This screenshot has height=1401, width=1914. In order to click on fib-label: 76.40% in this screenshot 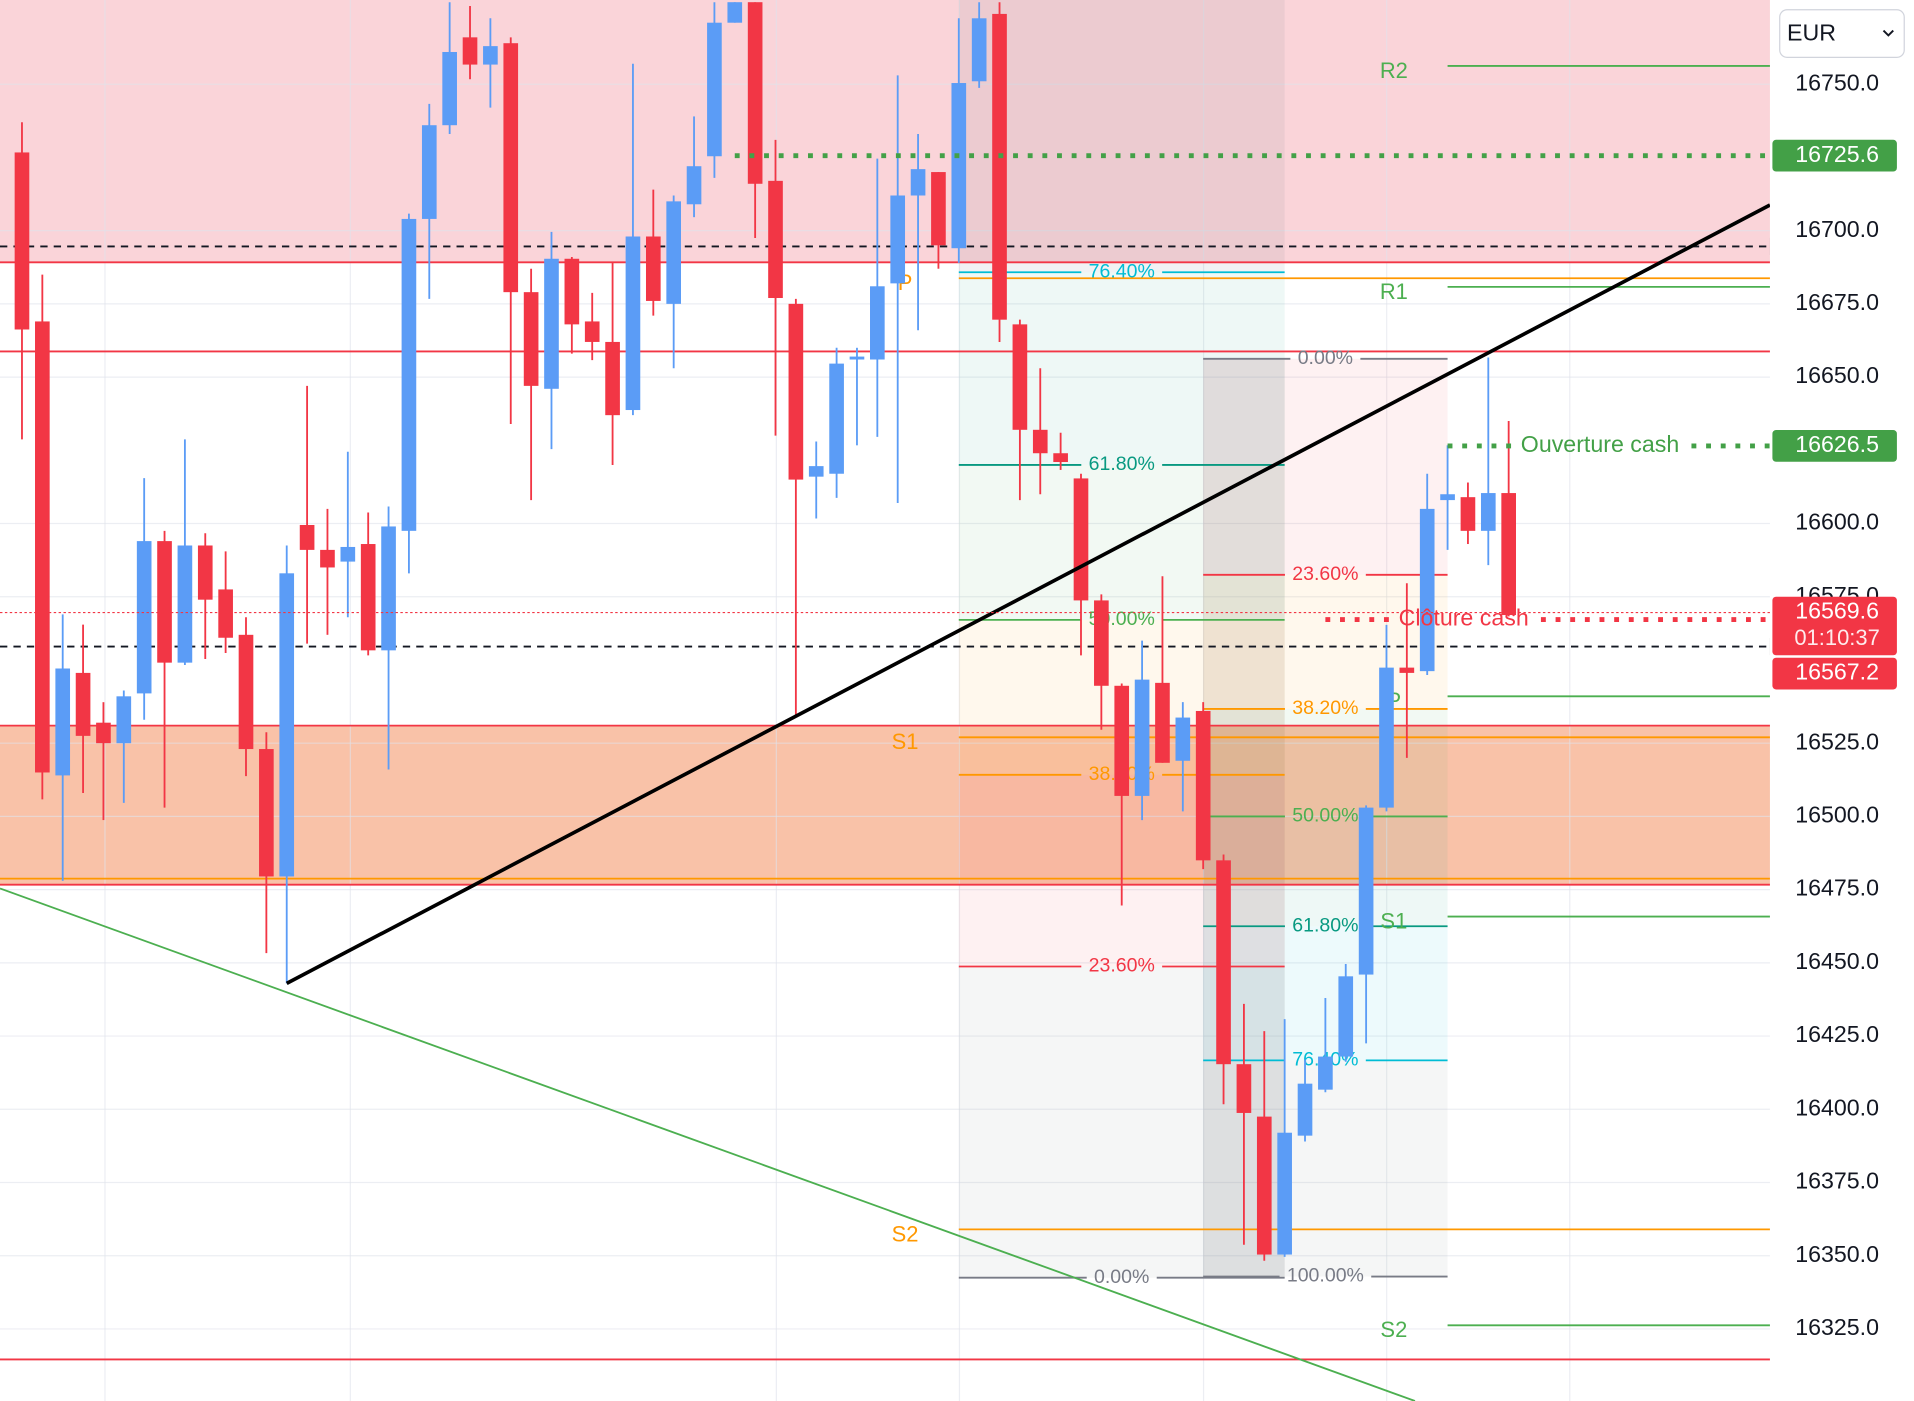, I will do `click(1122, 271)`.